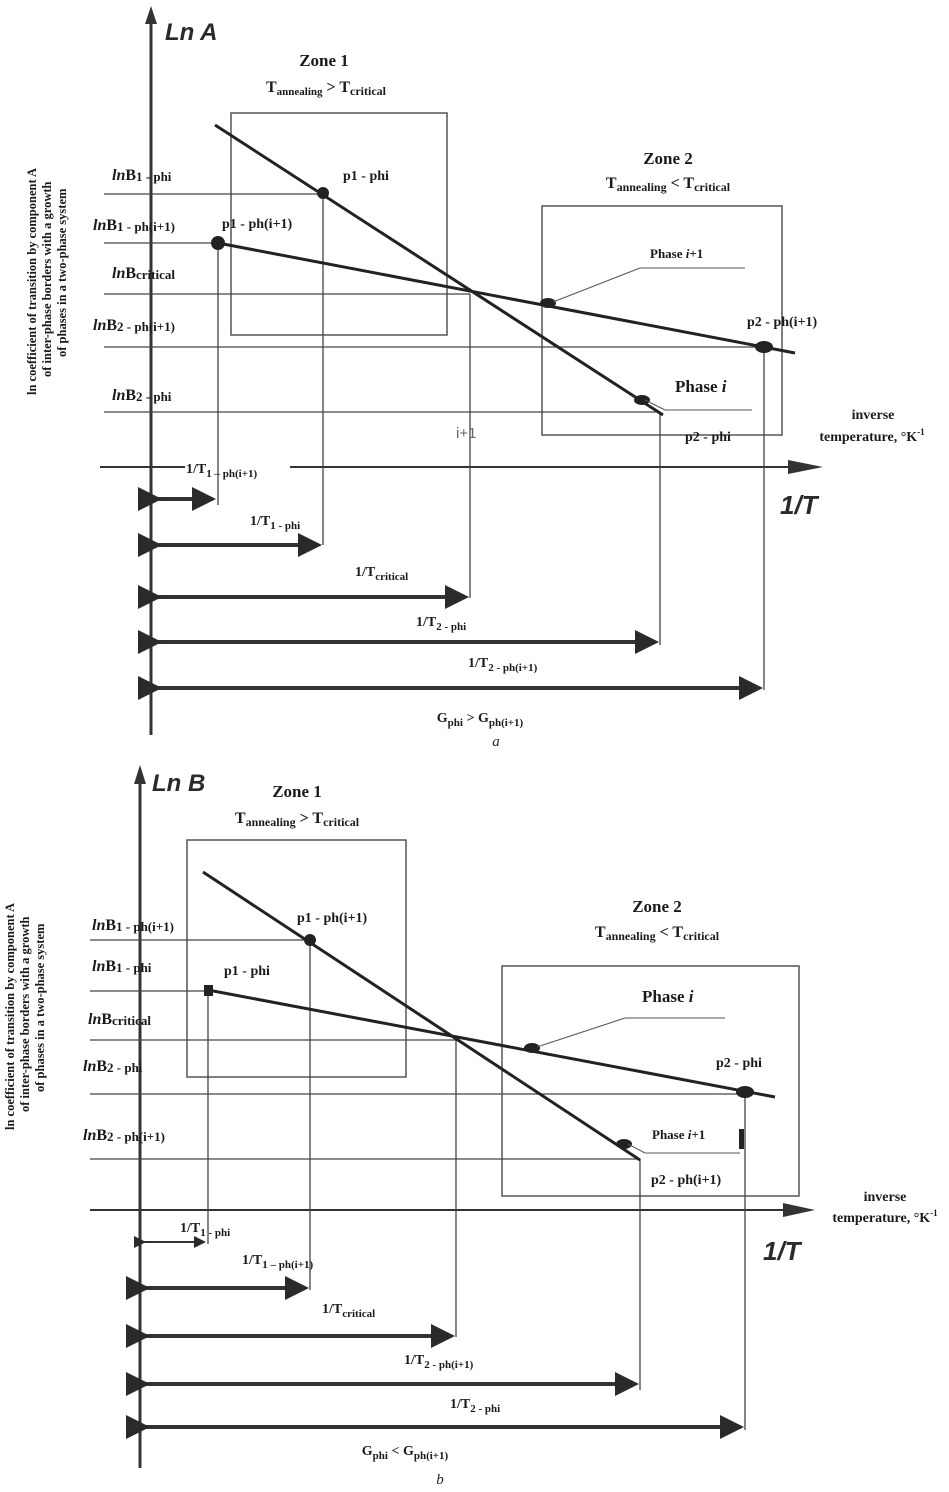 The width and height of the screenshot is (949, 1492). Describe the element at coordinates (440, 1480) in the screenshot. I see `panel-b-caption: b` at that location.